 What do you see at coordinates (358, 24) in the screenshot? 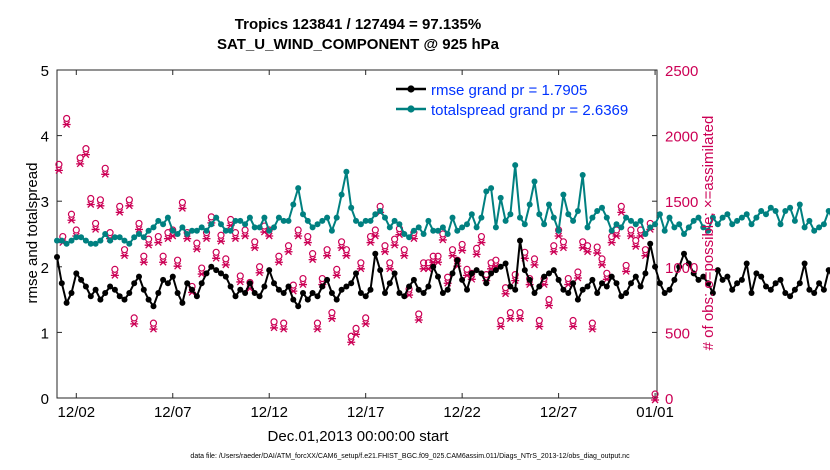
I see `chart-title: Tropics 123841 / 127494 = 97.135%` at bounding box center [358, 24].